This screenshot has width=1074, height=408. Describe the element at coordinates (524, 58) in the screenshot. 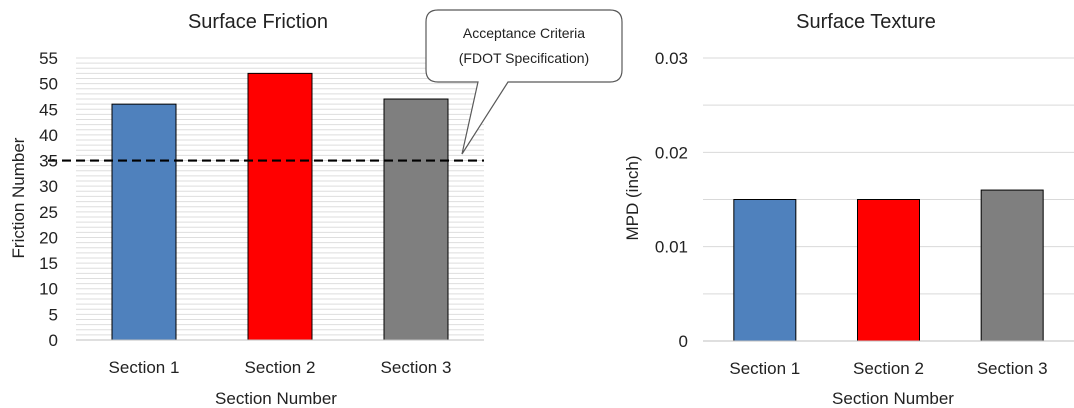

I see `callout-text-line2: (FDOT Specification)` at that location.